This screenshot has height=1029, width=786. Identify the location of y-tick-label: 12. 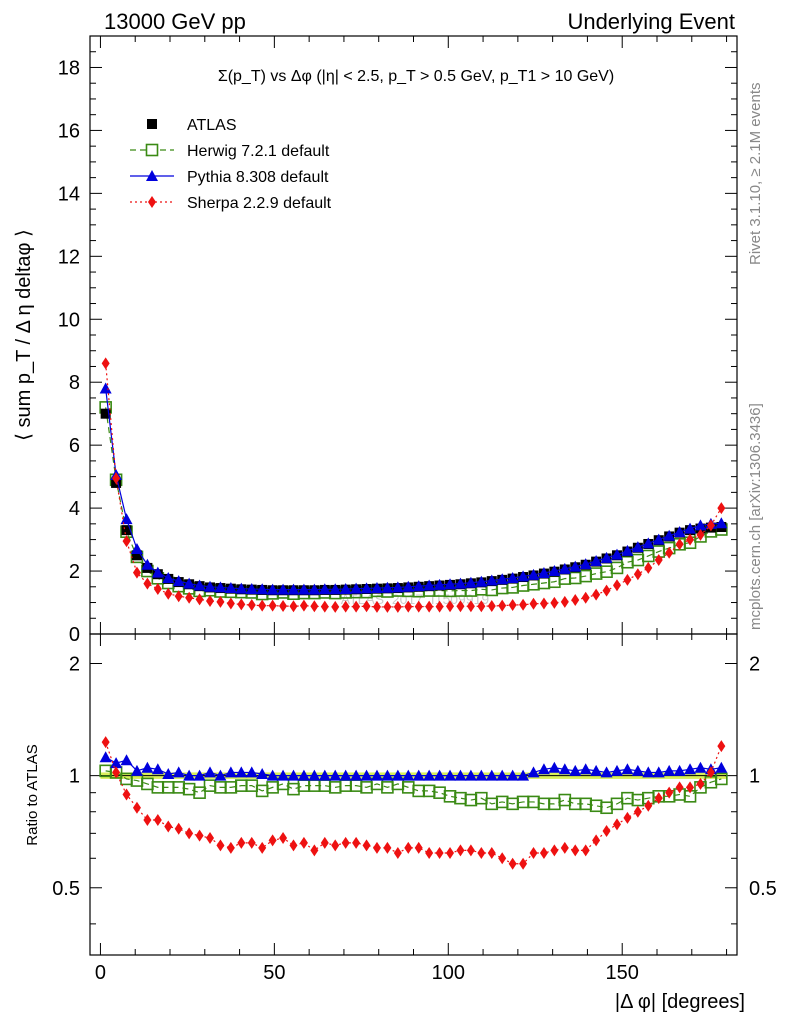
(69, 257).